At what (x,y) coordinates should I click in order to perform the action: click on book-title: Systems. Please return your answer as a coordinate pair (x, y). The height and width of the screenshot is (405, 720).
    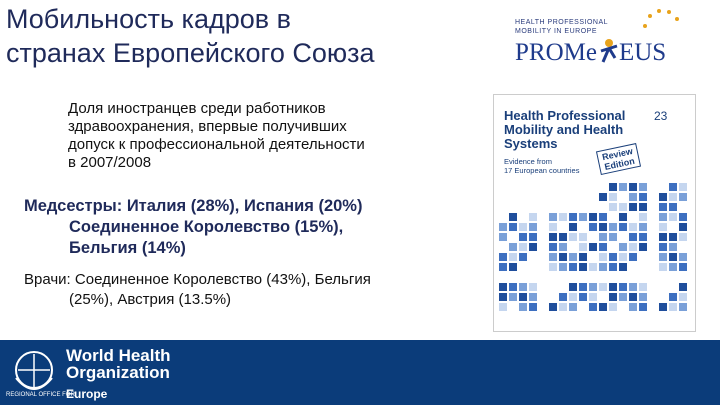
    Looking at the image, I should click on (531, 143).